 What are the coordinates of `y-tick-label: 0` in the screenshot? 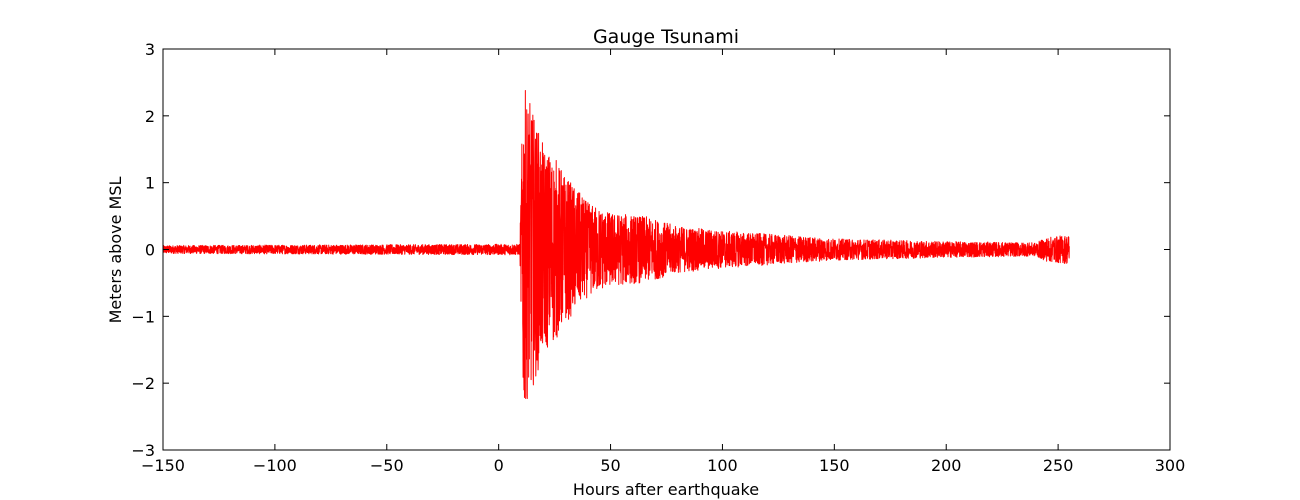 It's located at (150, 250).